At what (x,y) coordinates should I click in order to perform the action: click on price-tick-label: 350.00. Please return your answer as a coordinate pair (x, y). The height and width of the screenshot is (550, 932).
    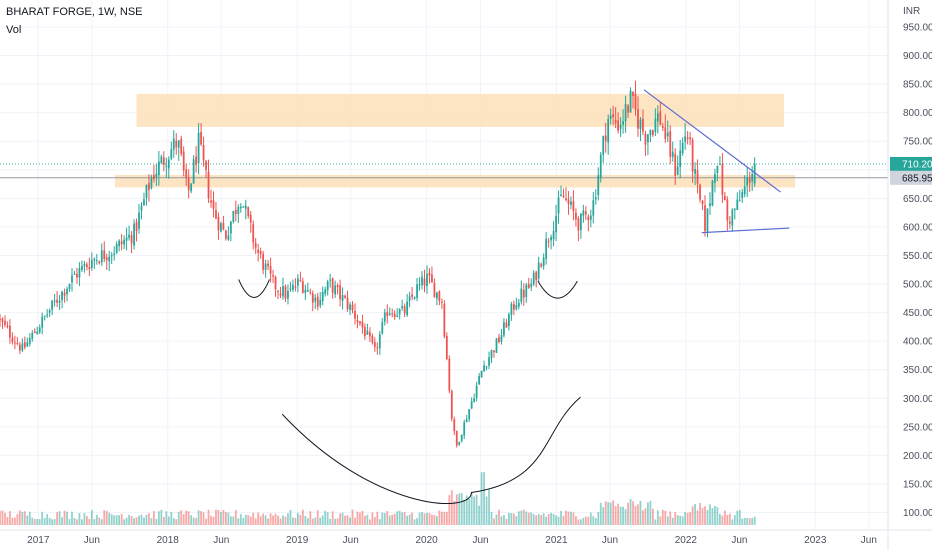
    Looking at the image, I should click on (917, 370).